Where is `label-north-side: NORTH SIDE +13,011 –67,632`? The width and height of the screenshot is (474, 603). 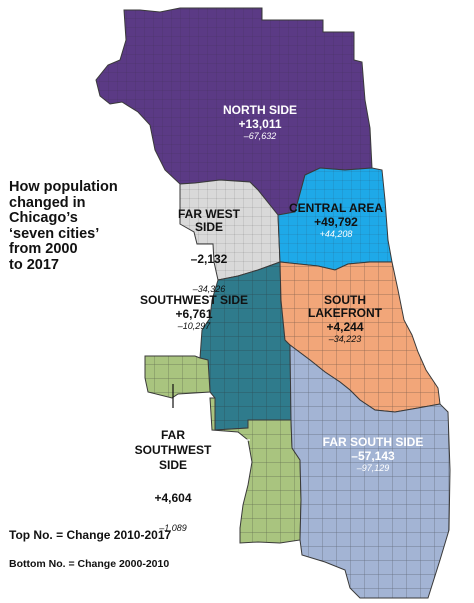
label-north-side: NORTH SIDE +13,011 –67,632 is located at coordinates (260, 123).